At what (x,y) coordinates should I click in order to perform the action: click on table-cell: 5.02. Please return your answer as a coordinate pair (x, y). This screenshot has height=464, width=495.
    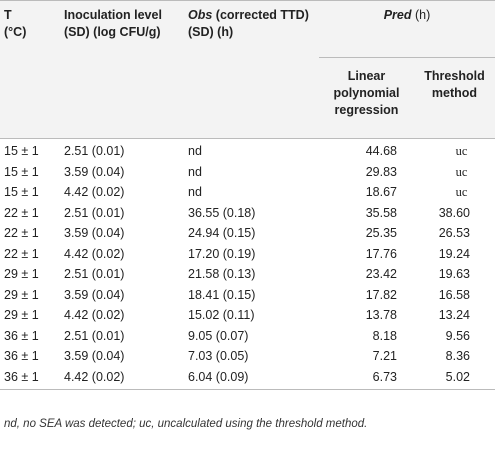
    Looking at the image, I should click on (454, 378).